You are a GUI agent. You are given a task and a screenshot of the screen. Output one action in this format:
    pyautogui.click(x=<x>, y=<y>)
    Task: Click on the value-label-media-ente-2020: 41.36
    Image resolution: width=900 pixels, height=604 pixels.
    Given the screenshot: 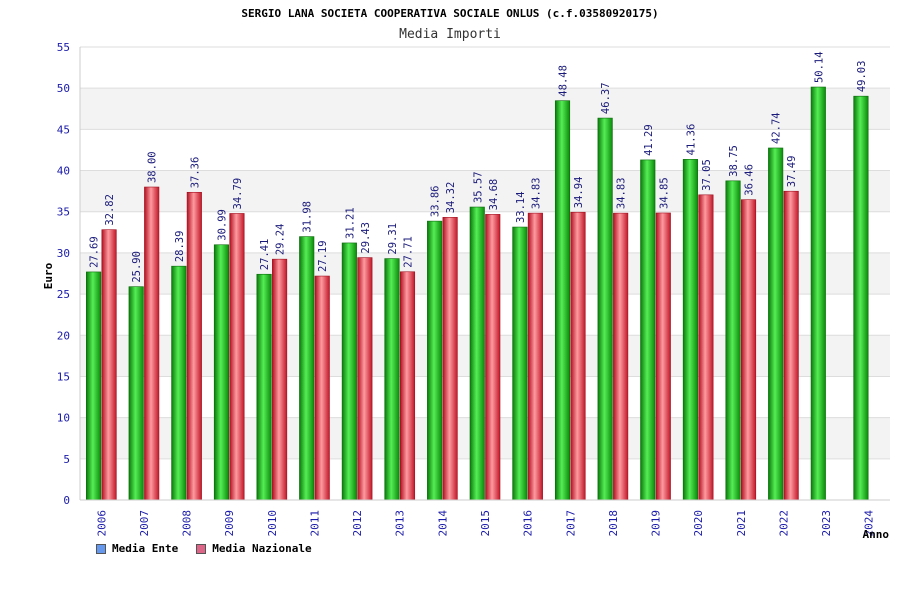 What is the action you would take?
    pyautogui.click(x=691, y=140)
    